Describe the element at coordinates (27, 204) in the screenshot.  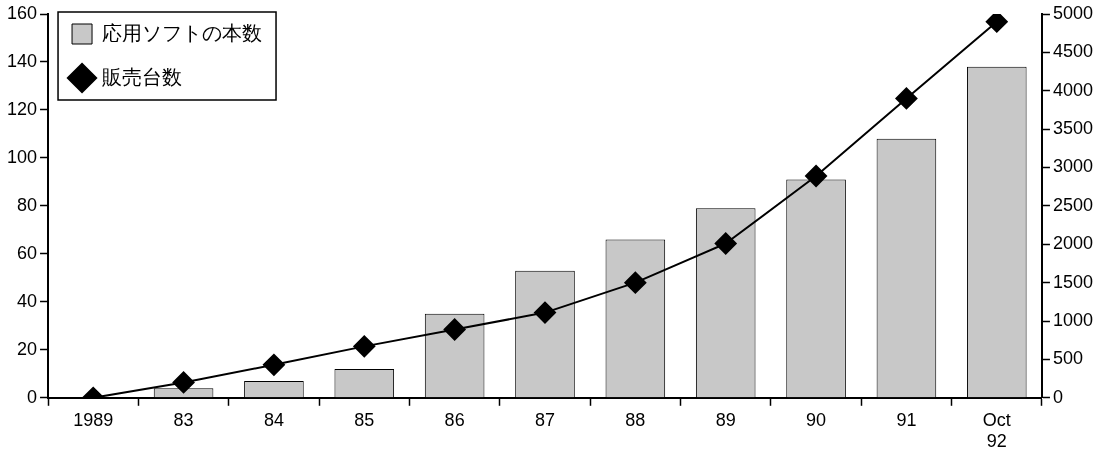
I see `y-tick-label: 80` at that location.